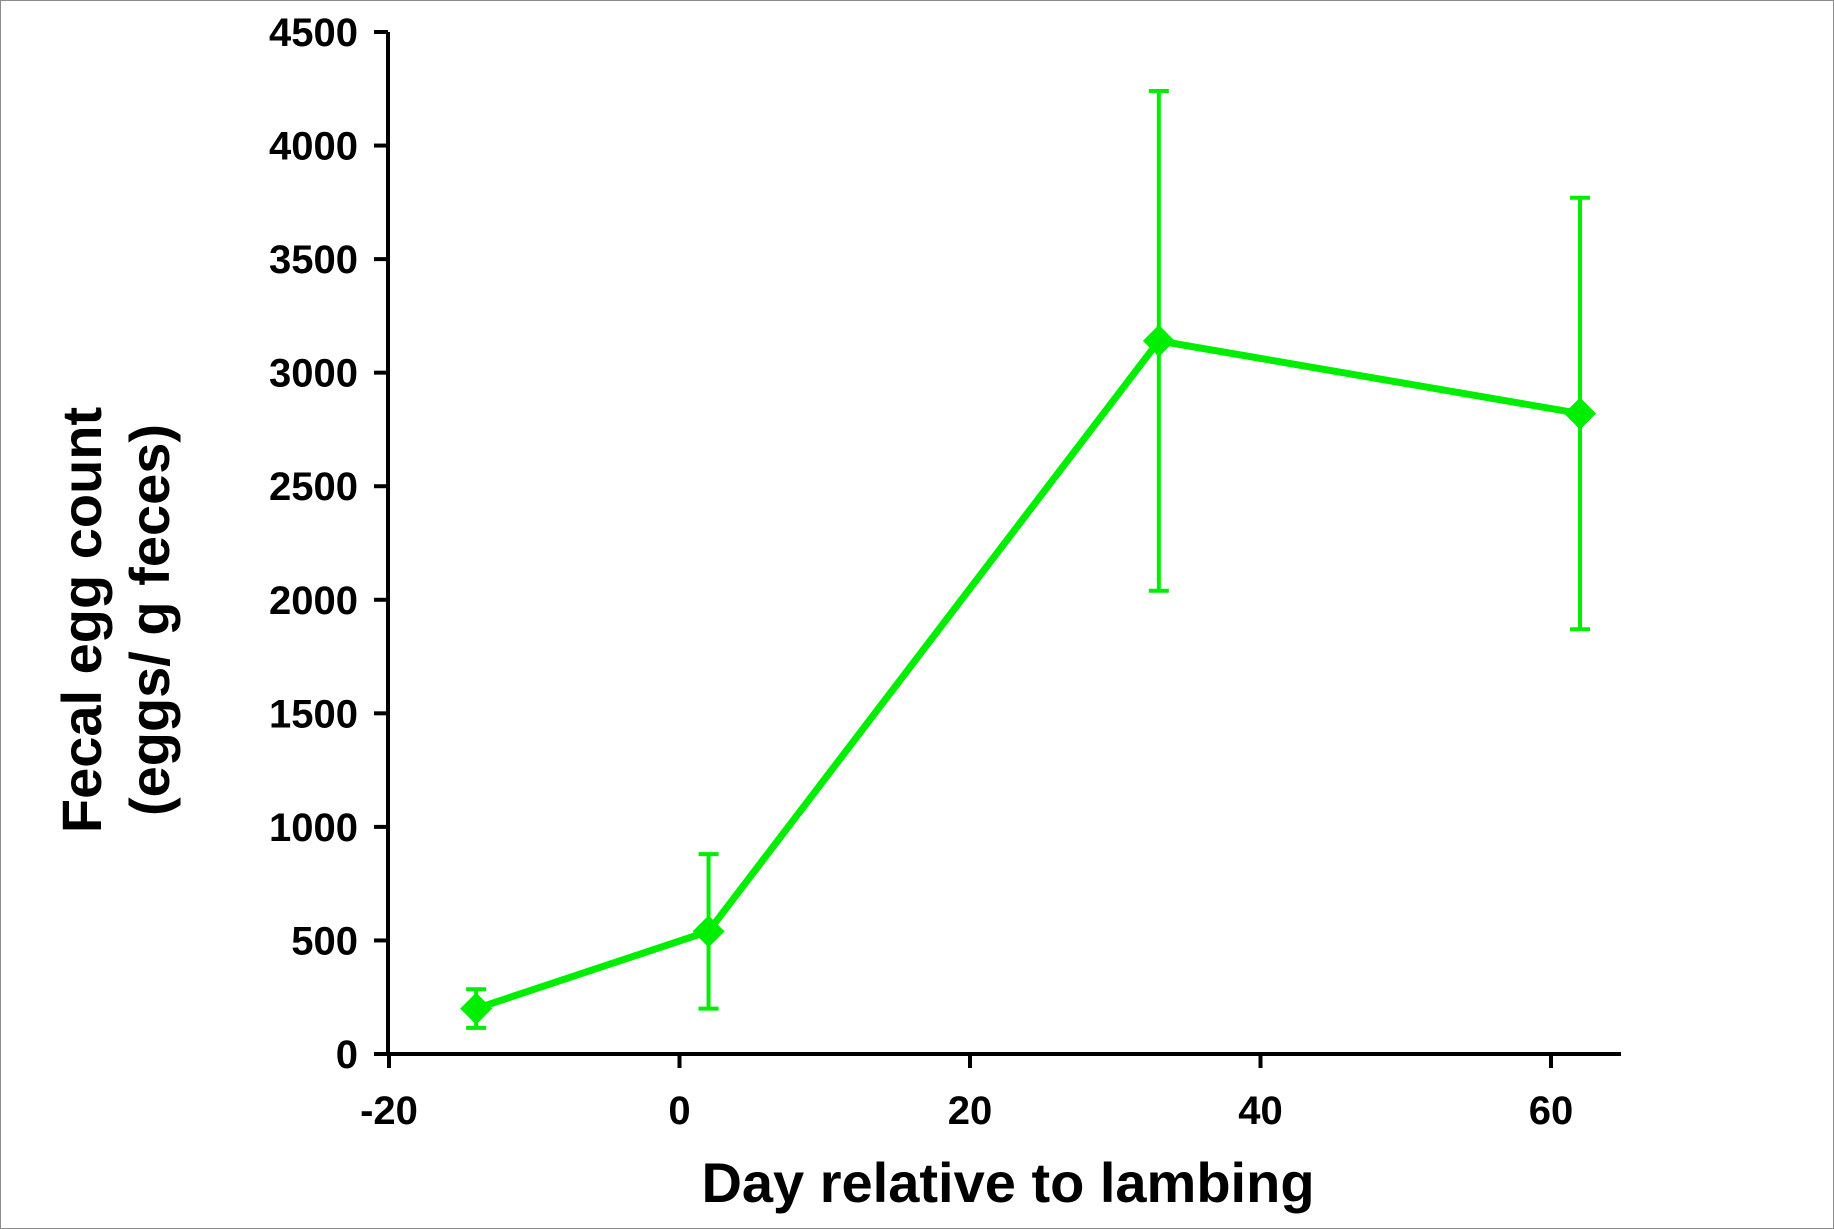 The width and height of the screenshot is (1834, 1229). I want to click on y-tick-label: 1000, so click(313, 828).